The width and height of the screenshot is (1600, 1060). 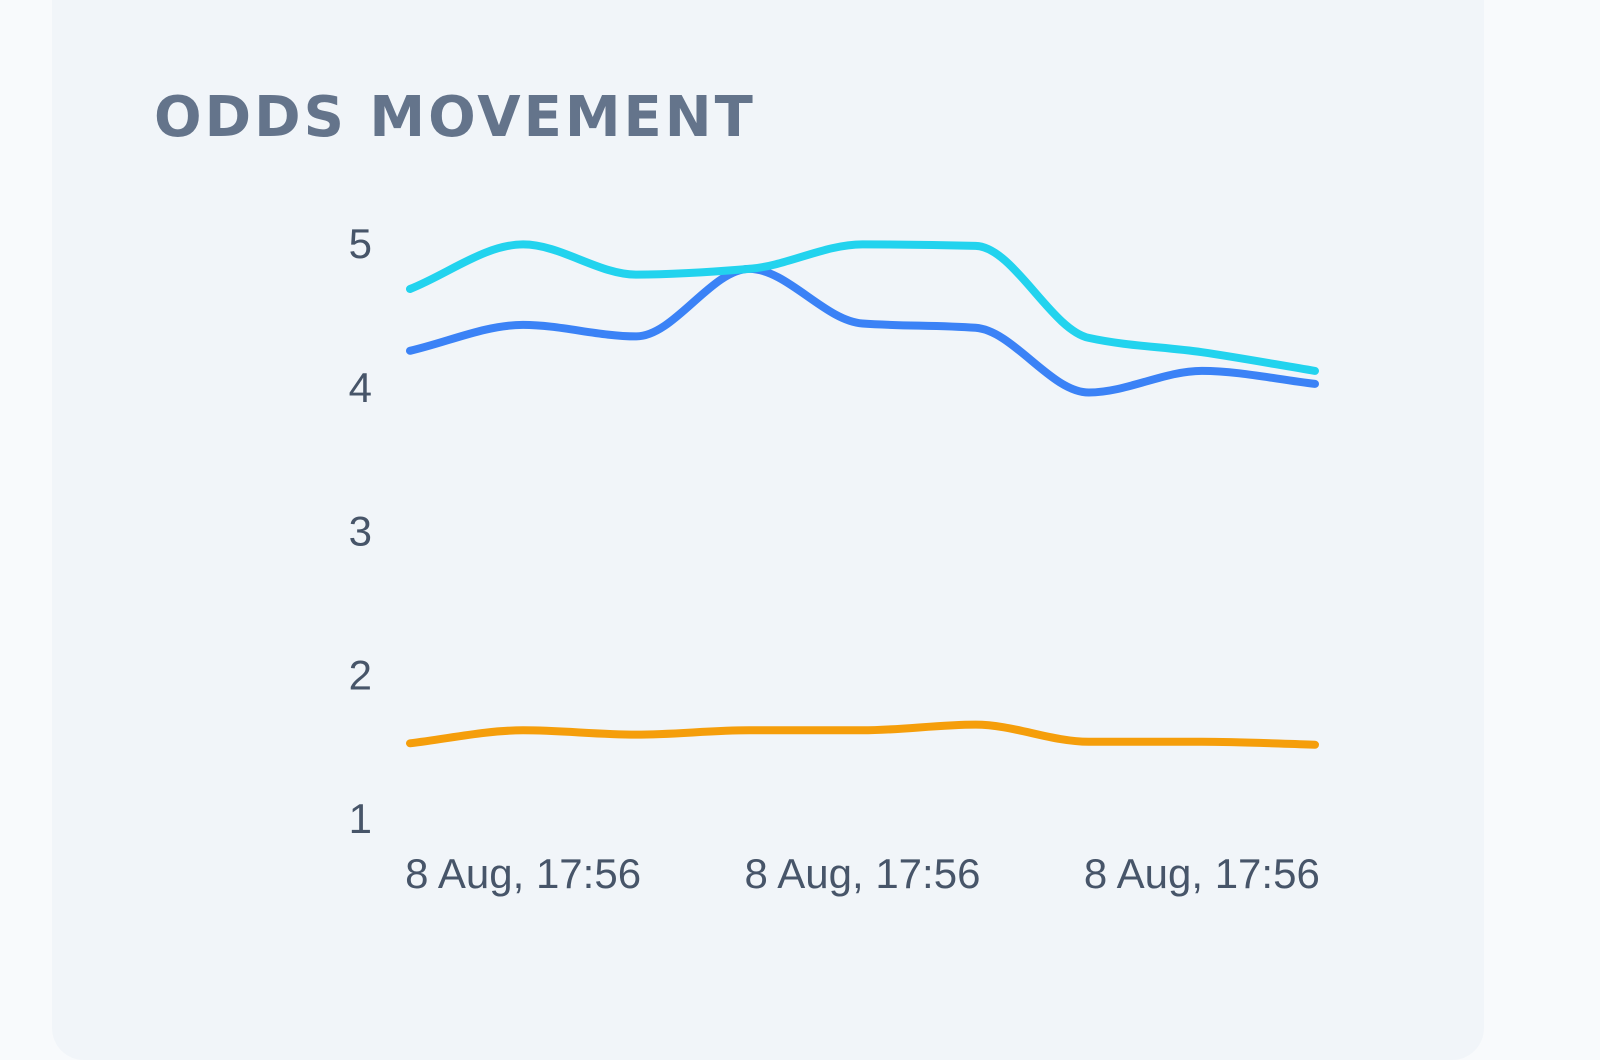 I want to click on y-tick-label: 4, so click(x=360, y=387).